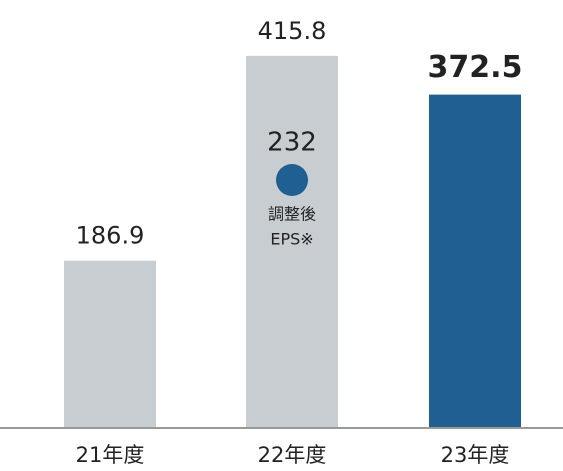 This screenshot has height=471, width=563. What do you see at coordinates (475, 455) in the screenshot?
I see `x-tick-label: 23年度` at bounding box center [475, 455].